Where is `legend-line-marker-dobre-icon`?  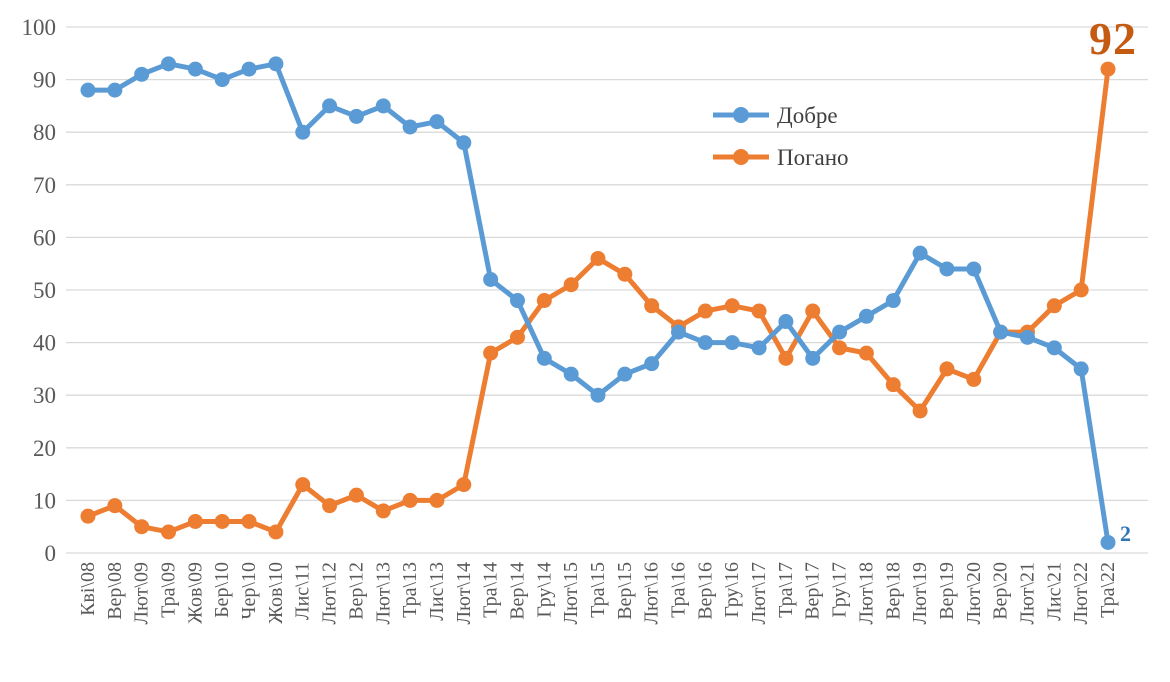
legend-line-marker-dobre-icon is located at coordinates (741, 115).